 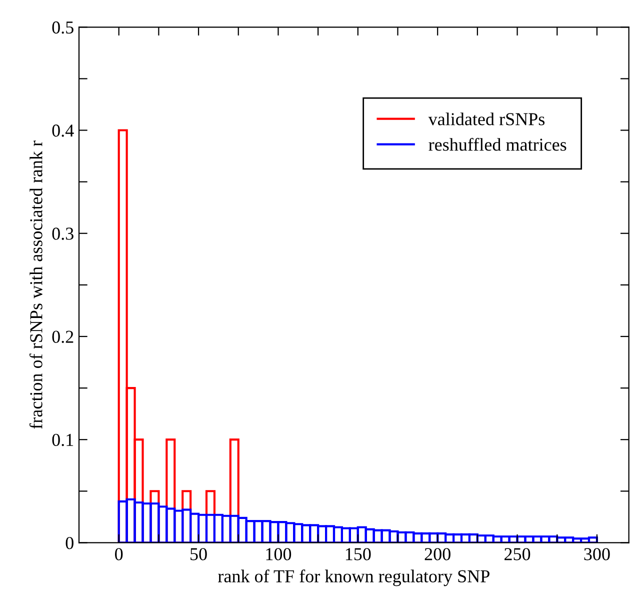 I want to click on legend-label: reshuffled matrices, so click(x=497, y=144).